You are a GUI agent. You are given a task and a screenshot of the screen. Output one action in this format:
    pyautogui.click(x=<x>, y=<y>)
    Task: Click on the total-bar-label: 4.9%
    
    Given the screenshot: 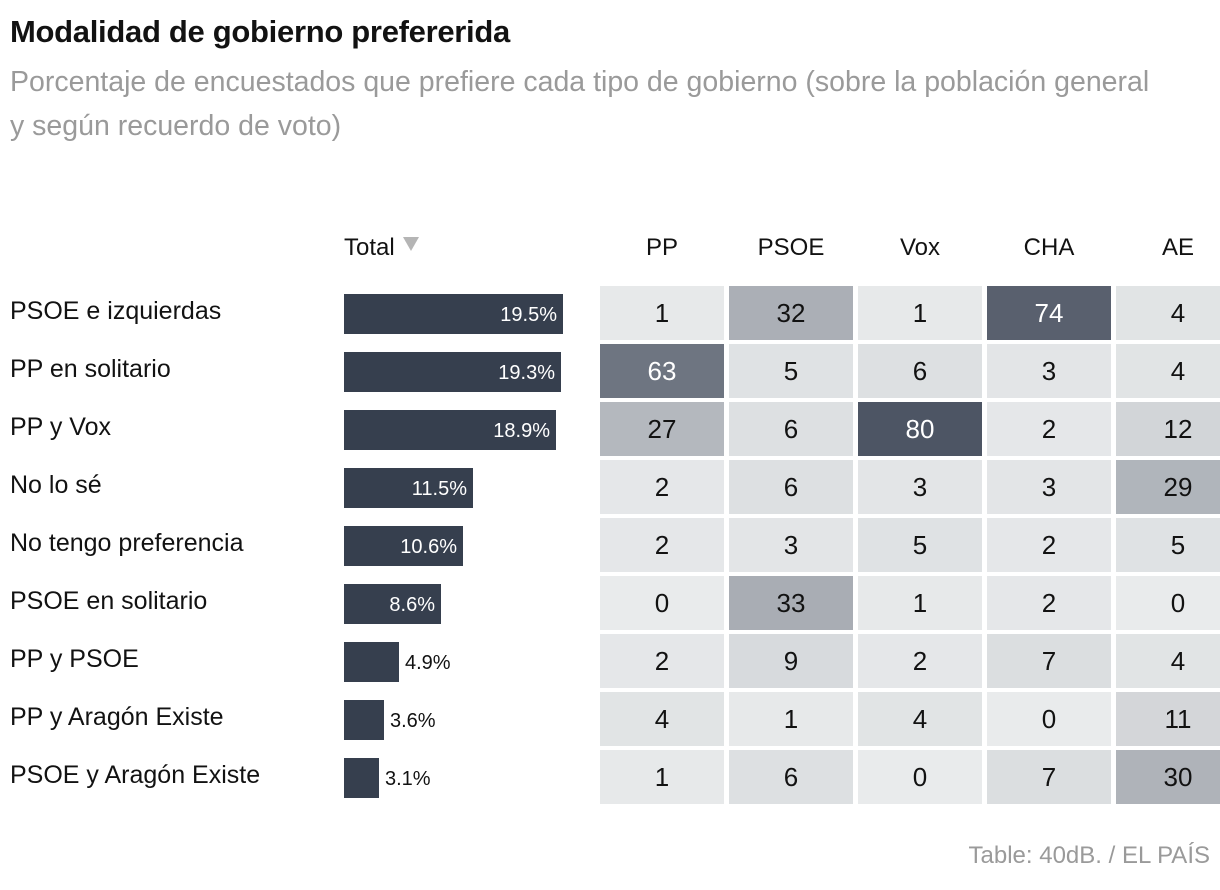 What is the action you would take?
    pyautogui.click(x=428, y=663)
    